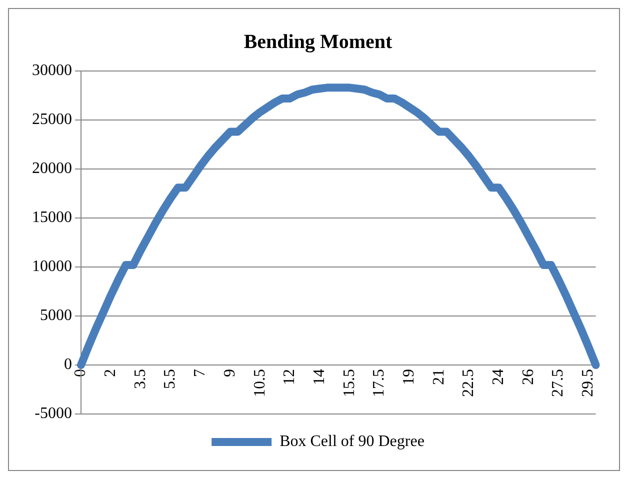  Describe the element at coordinates (409, 377) in the screenshot. I see `x-tick-label: 19` at that location.